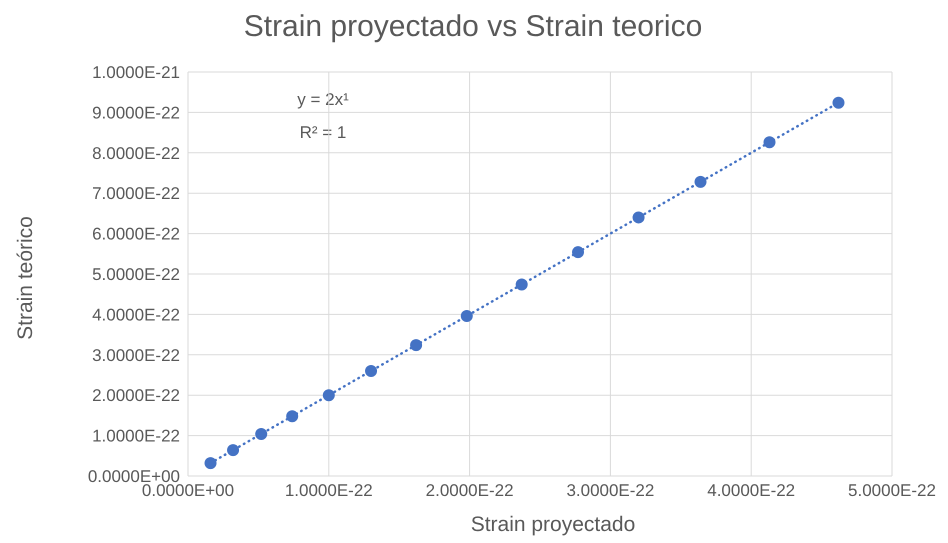 Image resolution: width=948 pixels, height=543 pixels. Describe the element at coordinates (136, 436) in the screenshot. I see `y-tick-label: 1.0000E-22` at that location.